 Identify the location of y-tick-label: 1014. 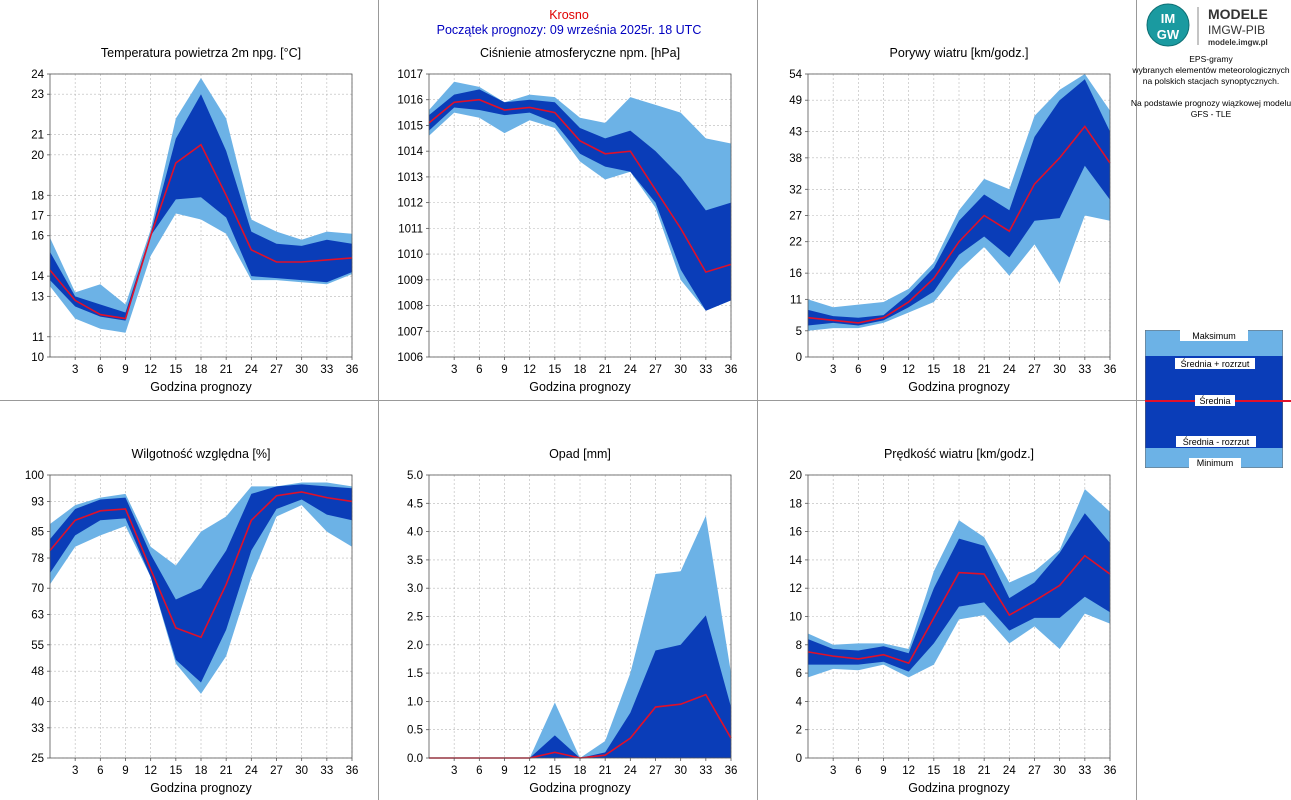
(410, 152).